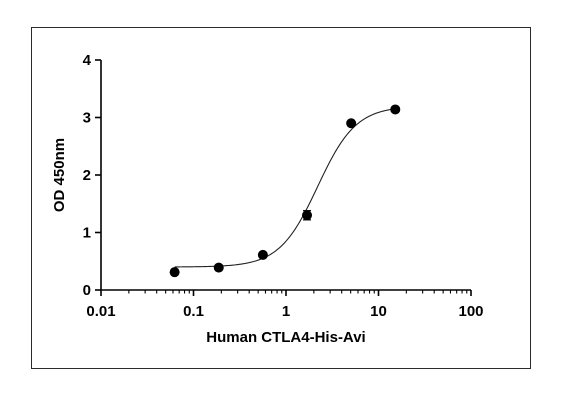 The height and width of the screenshot is (401, 562). Describe the element at coordinates (100, 311) in the screenshot. I see `x-tick-label: 0.01` at that location.